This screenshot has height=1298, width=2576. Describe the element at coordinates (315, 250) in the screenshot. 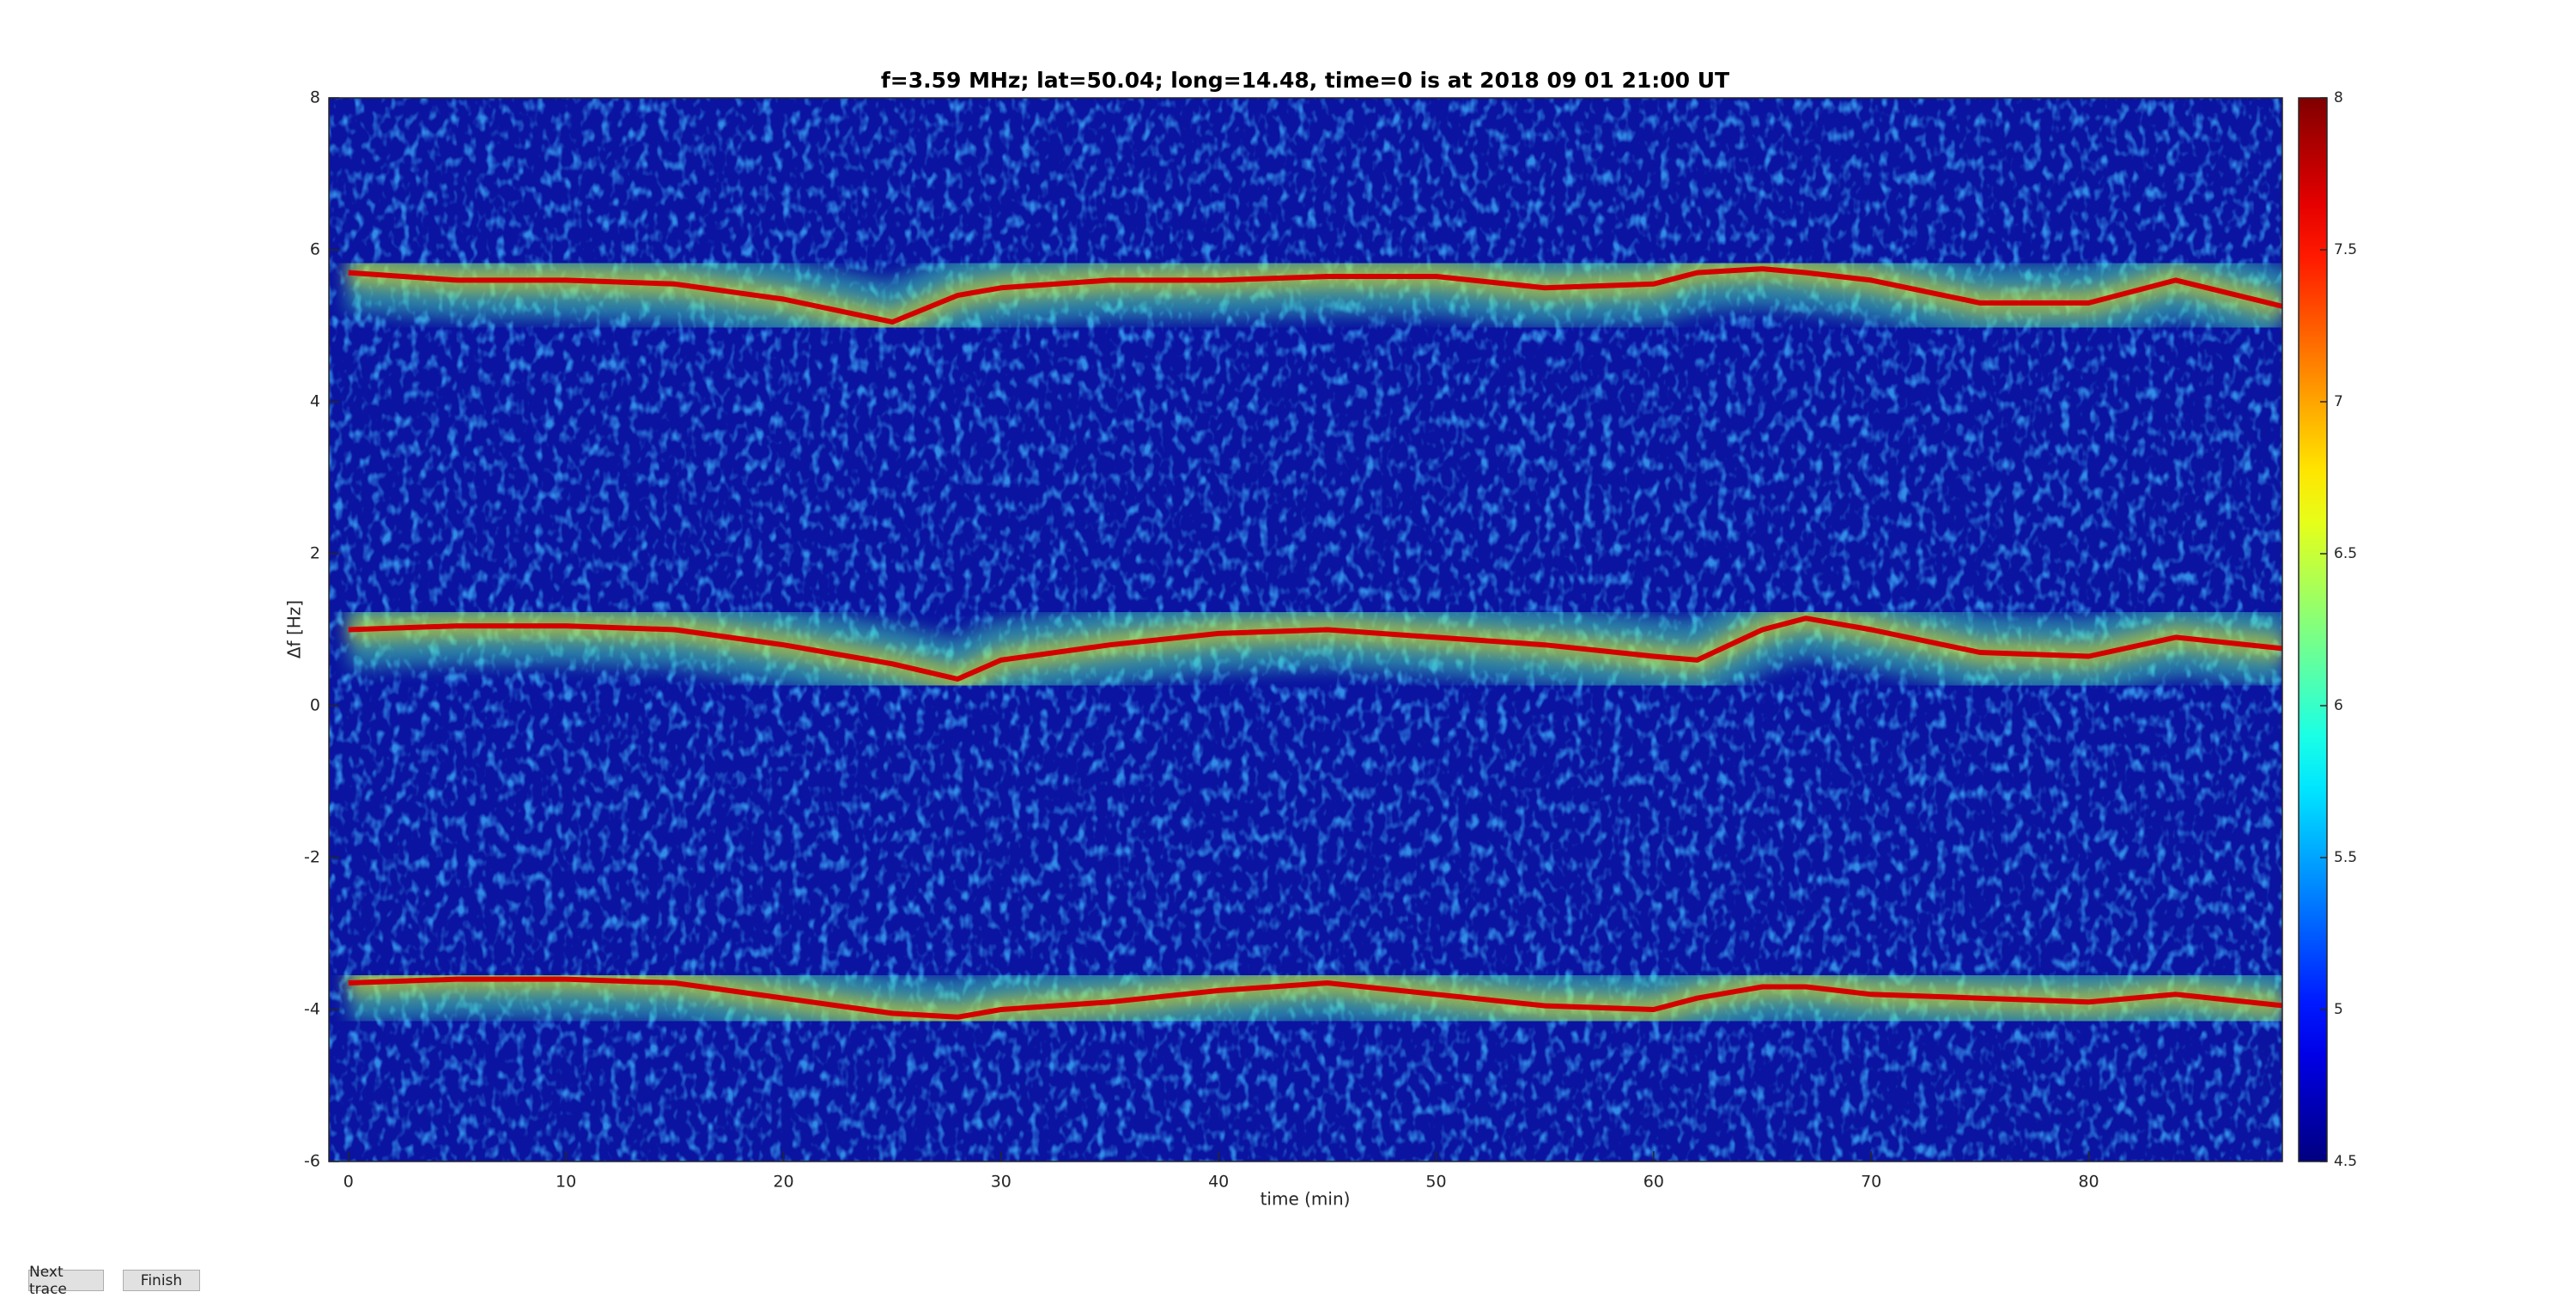

I see `y-tick-label: 6` at that location.